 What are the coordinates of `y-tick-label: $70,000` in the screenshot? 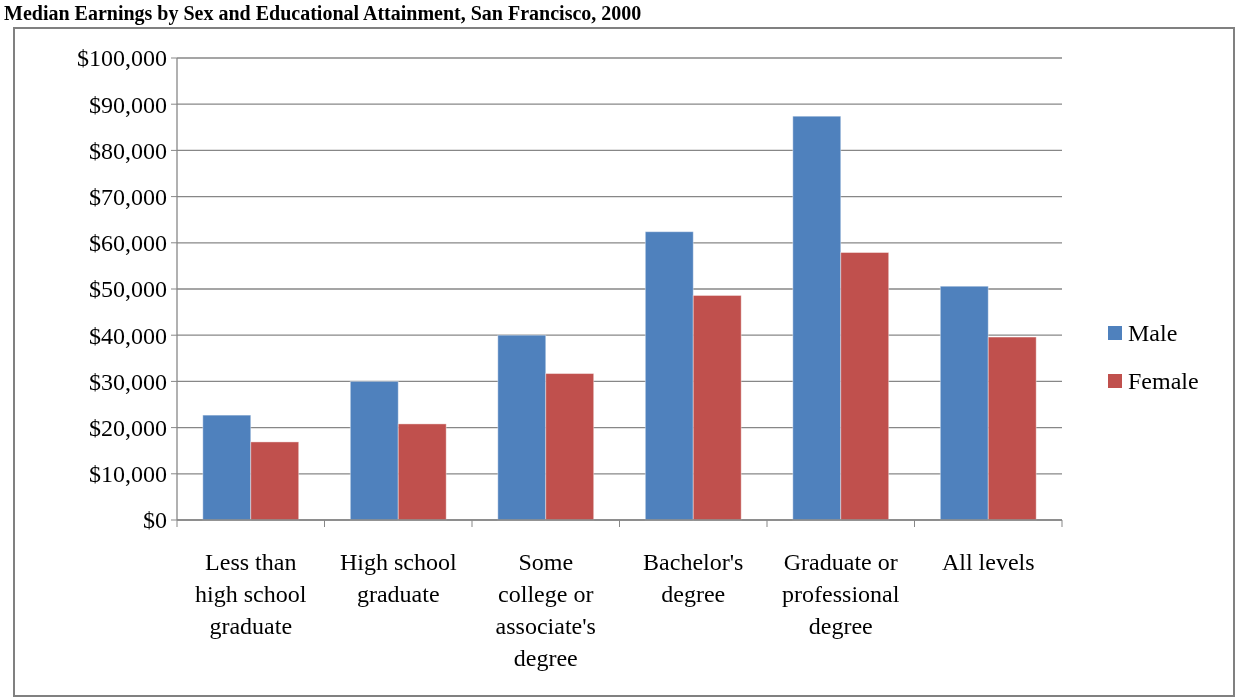 It's located at (128, 197).